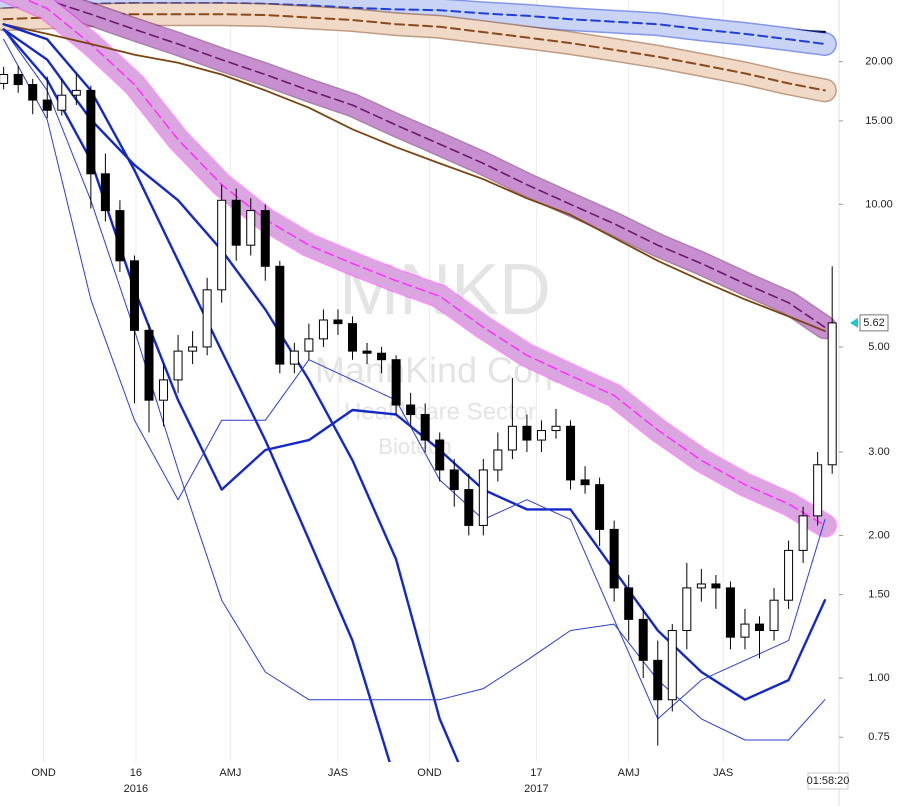 The height and width of the screenshot is (806, 897). What do you see at coordinates (878, 595) in the screenshot?
I see `y-tick-label: 1.50` at bounding box center [878, 595].